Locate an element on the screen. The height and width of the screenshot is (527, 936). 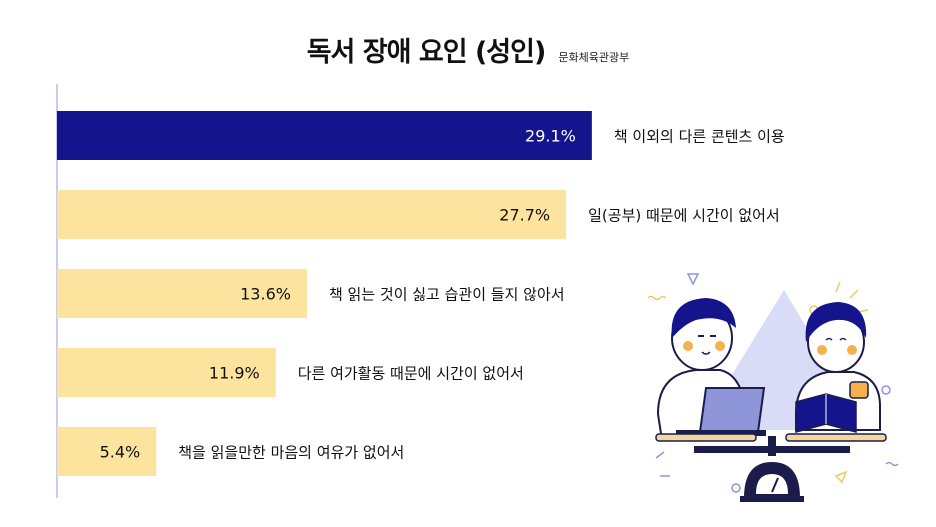
value-label-5: 5.4% is located at coordinates (120, 452).